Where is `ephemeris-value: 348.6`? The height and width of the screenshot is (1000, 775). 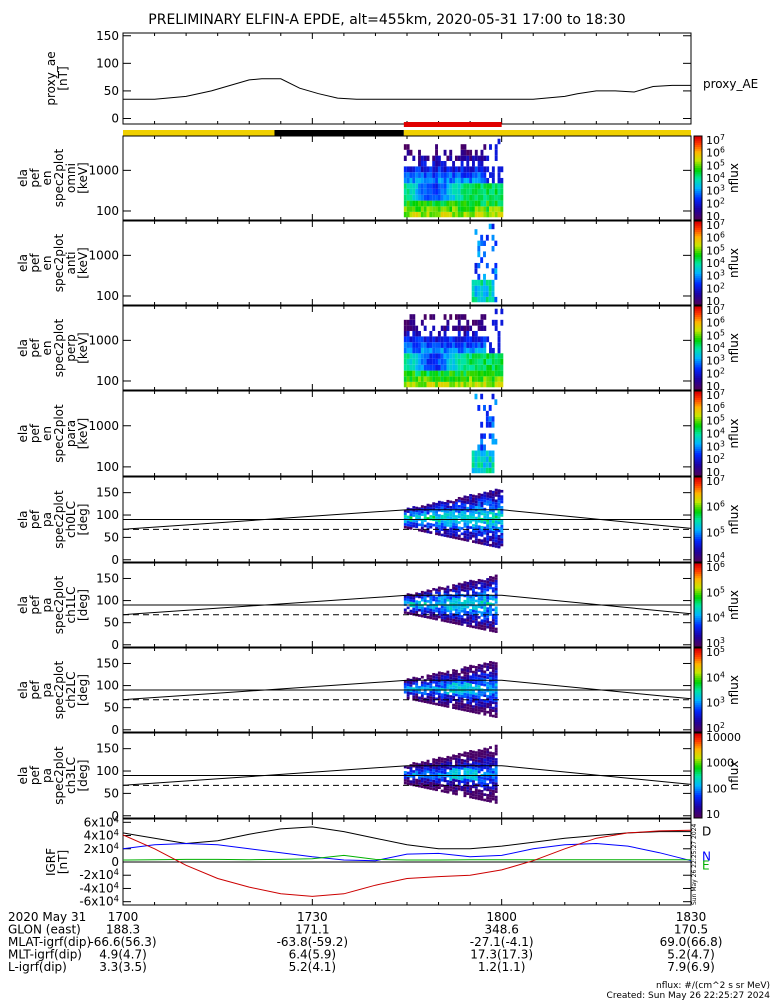
ephemeris-value: 348.6 is located at coordinates (501, 930).